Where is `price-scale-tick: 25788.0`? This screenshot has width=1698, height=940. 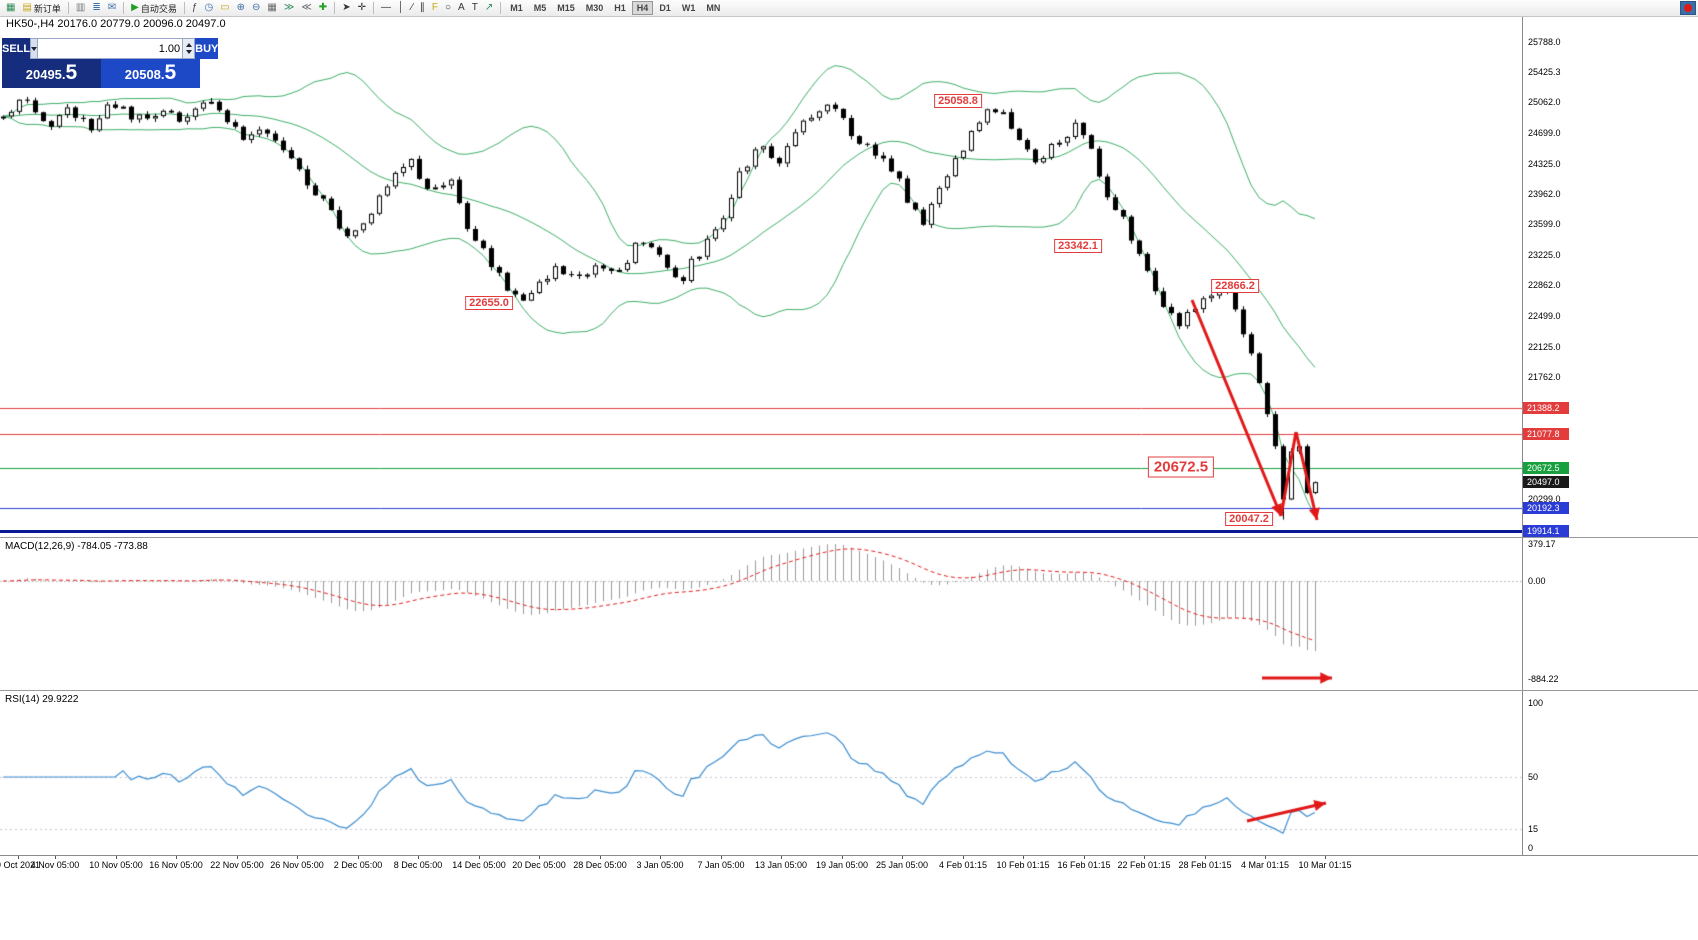
price-scale-tick: 25788.0 is located at coordinates (1544, 42).